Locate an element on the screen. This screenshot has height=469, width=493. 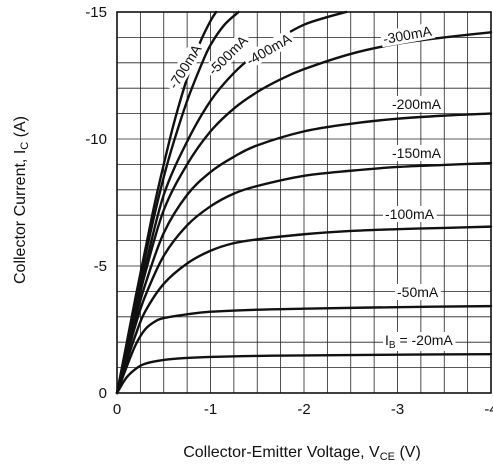
y-tick-label: -5 is located at coordinates (100, 266).